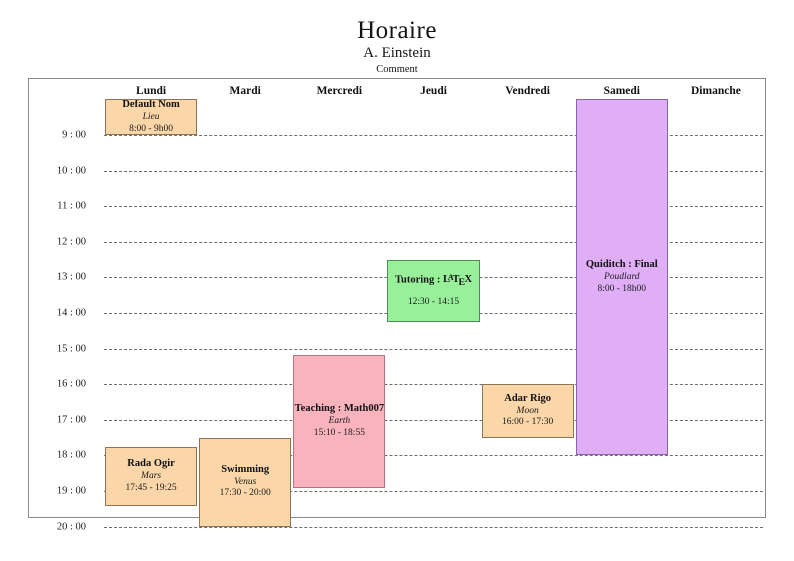 This screenshot has width=794, height=561. Describe the element at coordinates (151, 487) in the screenshot. I see `event-time: 17:45 - 19:25` at that location.